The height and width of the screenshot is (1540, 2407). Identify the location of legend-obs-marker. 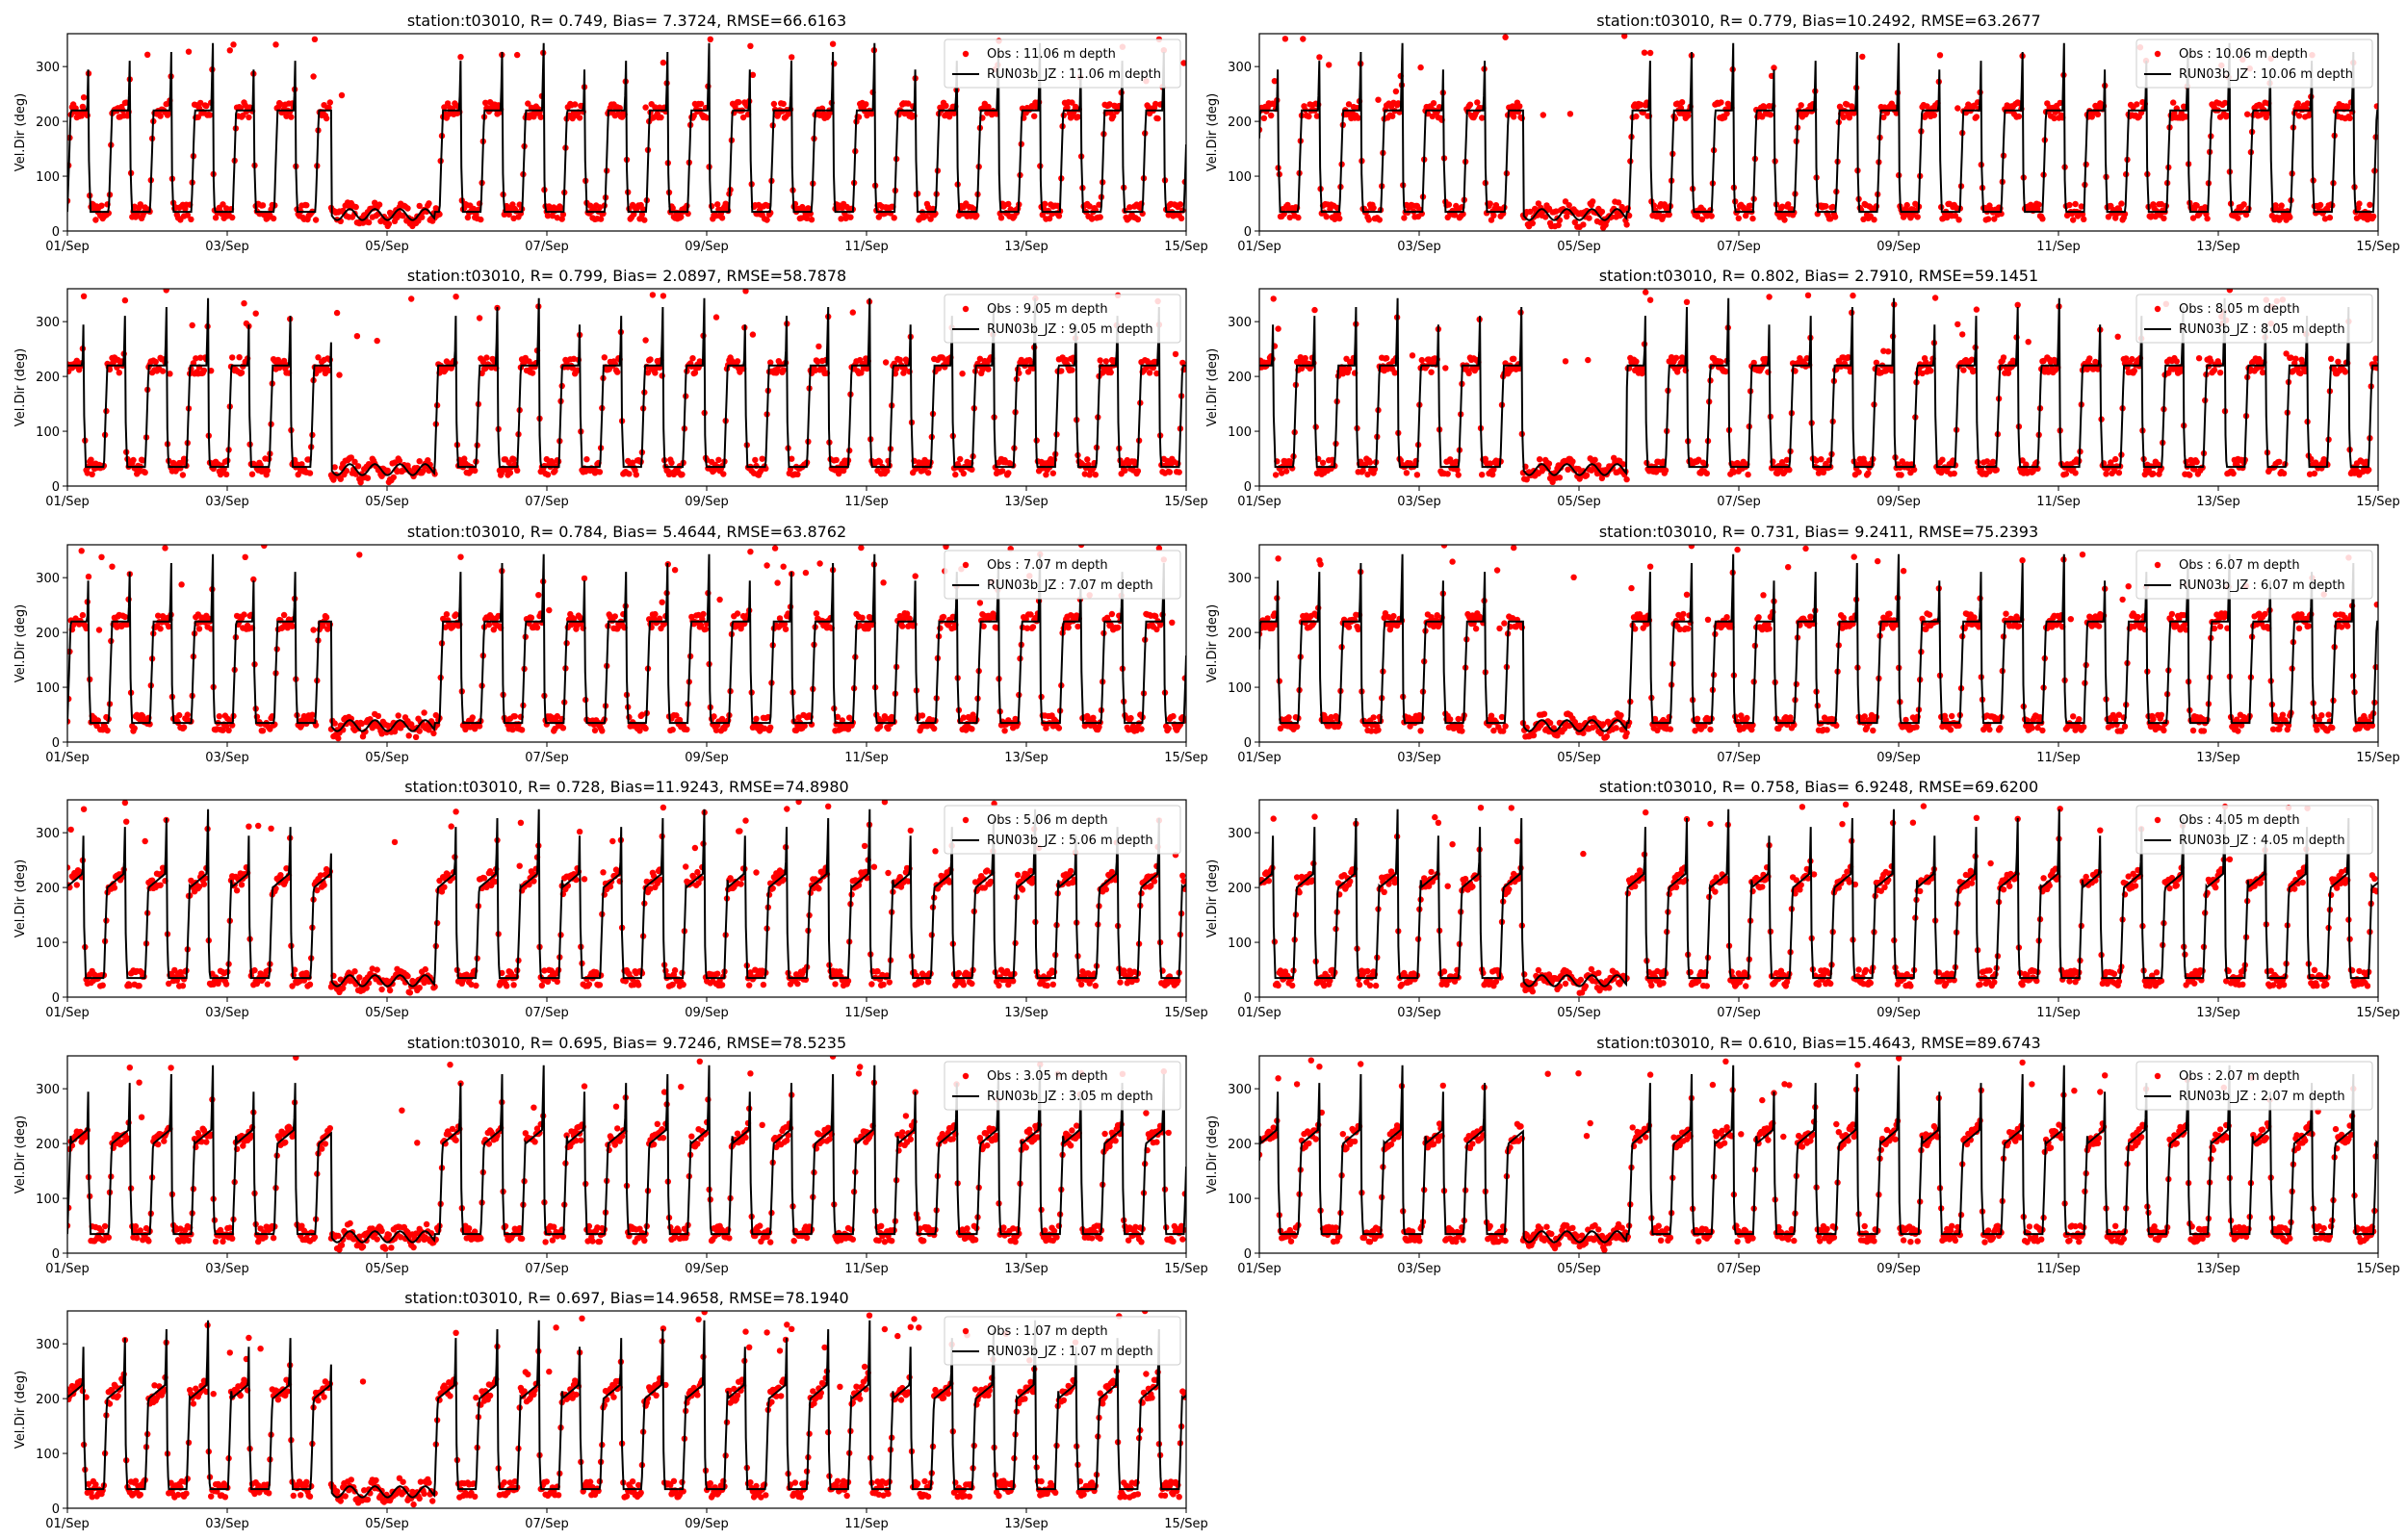
(966, 565).